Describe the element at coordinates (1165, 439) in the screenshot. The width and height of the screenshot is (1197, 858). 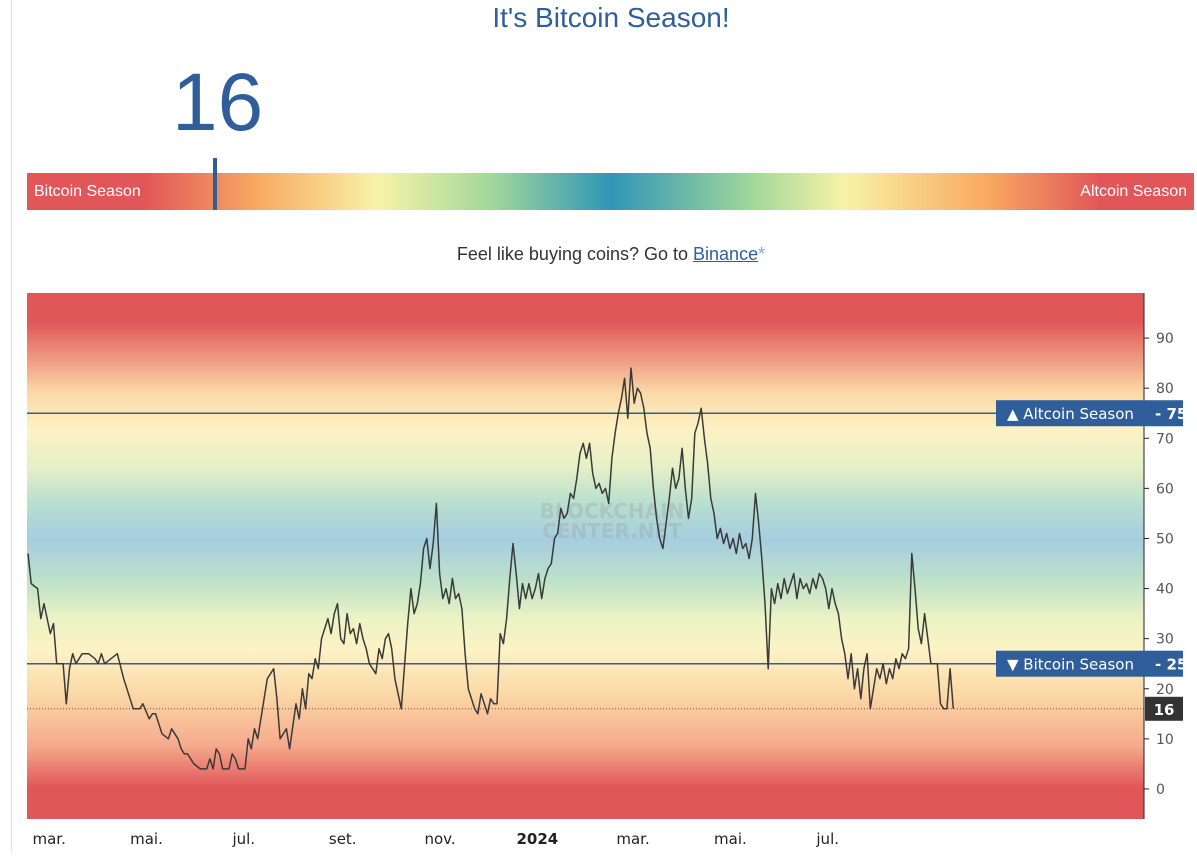
I see `y-tick-label: 70` at that location.